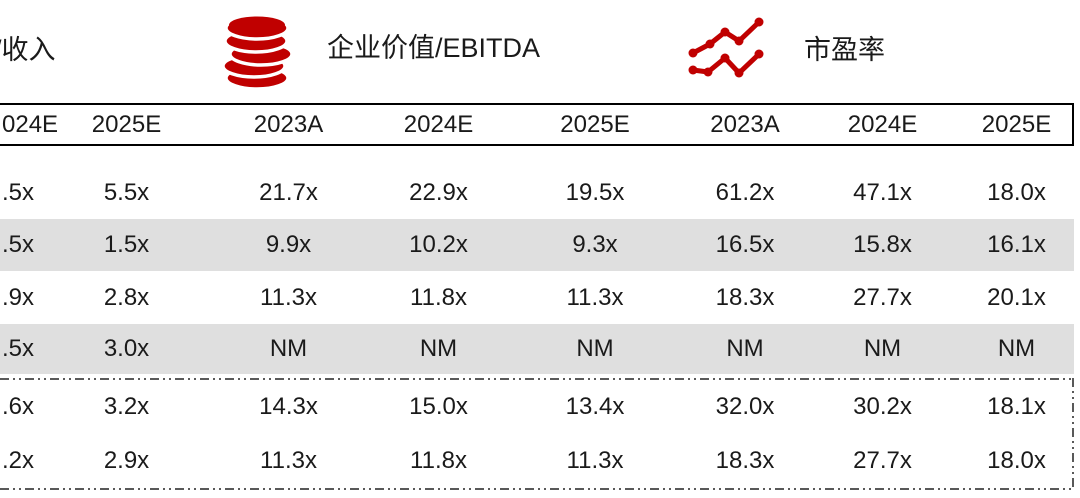 This screenshot has height=498, width=1080. What do you see at coordinates (882, 297) in the screenshot?
I see `table-cell: 27.7x` at bounding box center [882, 297].